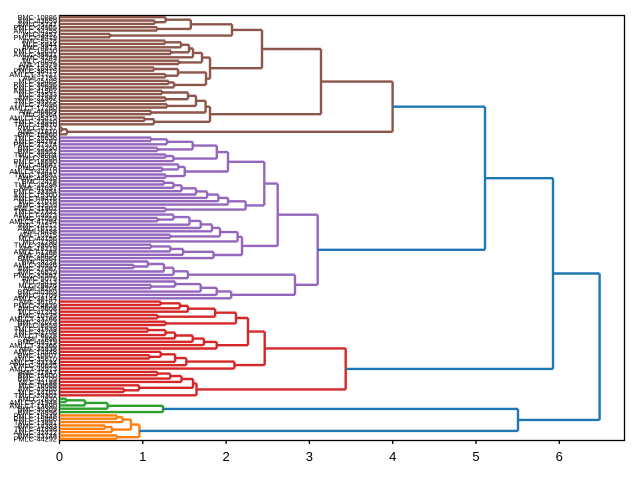 Image resolution: width=640 pixels, height=480 pixels. Describe the element at coordinates (38, 111) in the screenshot. I see `svg-text: AML-46809` at that location.